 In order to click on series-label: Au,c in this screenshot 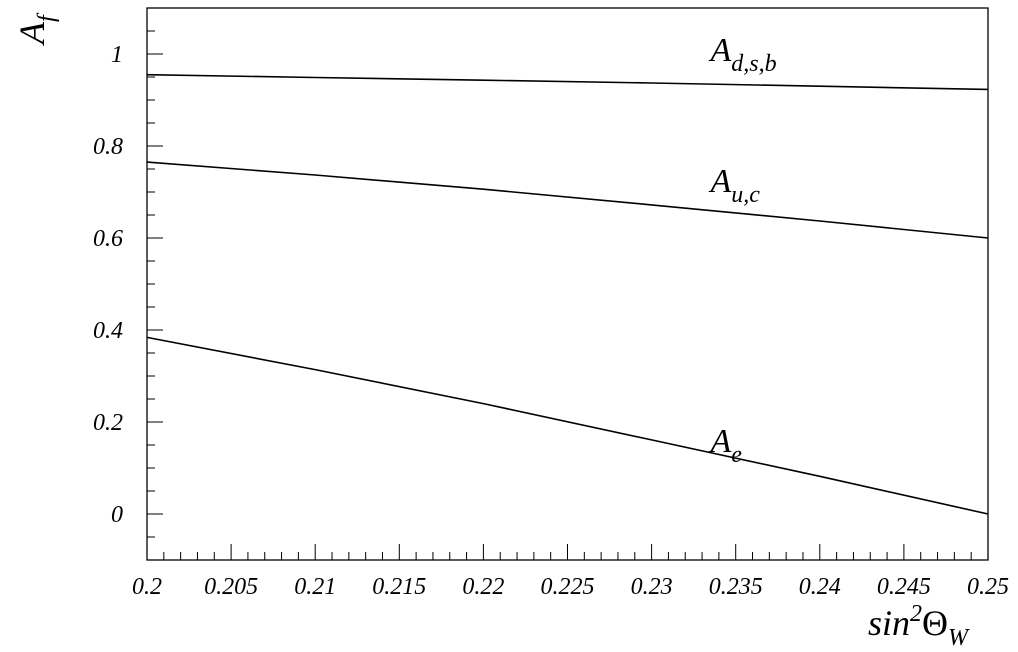, I will do `click(734, 185)`.